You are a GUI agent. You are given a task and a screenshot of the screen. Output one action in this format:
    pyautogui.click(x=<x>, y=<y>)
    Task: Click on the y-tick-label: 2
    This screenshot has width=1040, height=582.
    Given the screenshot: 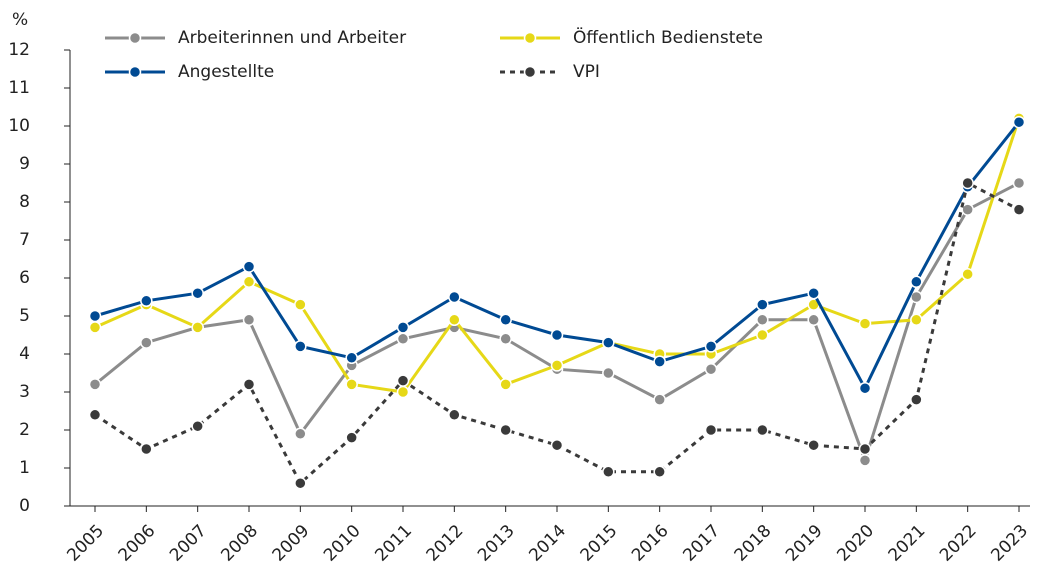 What is the action you would take?
    pyautogui.click(x=24, y=430)
    